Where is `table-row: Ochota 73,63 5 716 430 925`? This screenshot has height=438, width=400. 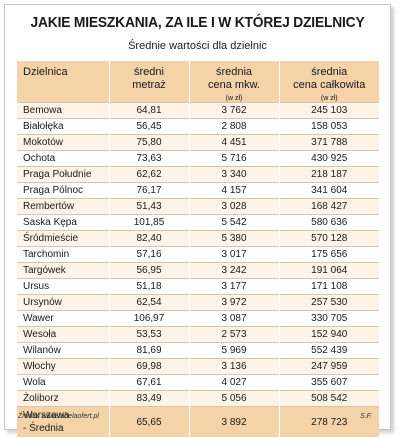
table-row: Ochota 73,63 5 716 430 925 is located at coordinates (198, 158).